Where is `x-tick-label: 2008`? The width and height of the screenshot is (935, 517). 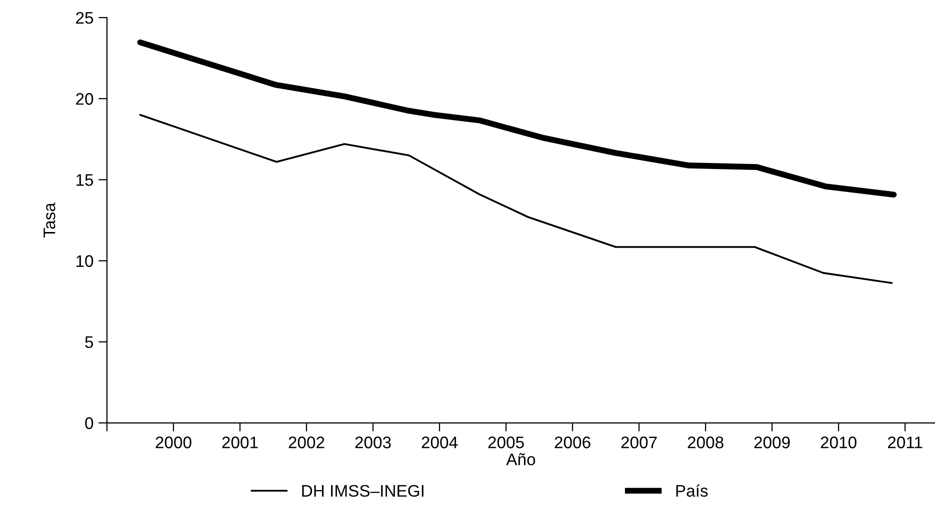
x-tick-label: 2008 is located at coordinates (706, 442).